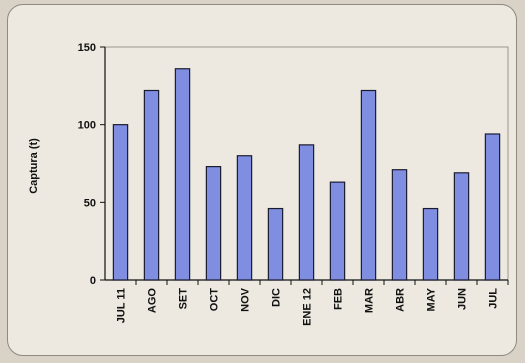  What do you see at coordinates (34, 166) in the screenshot?
I see `y-axis-label: Captura (t)` at bounding box center [34, 166].